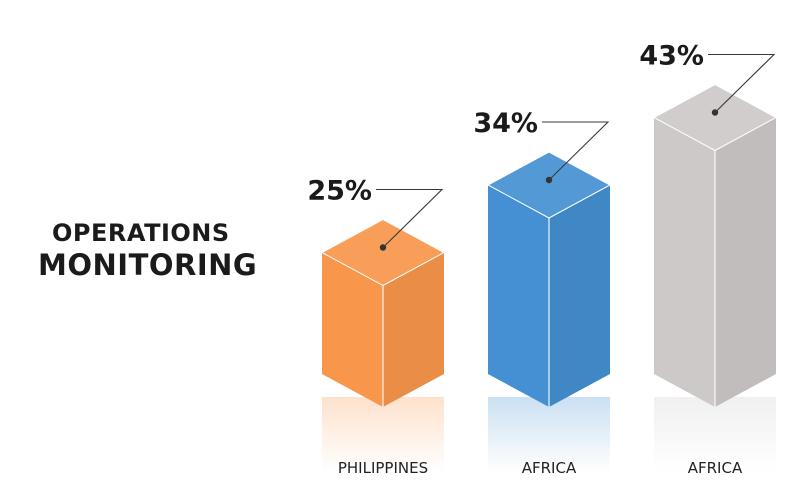 Image resolution: width=800 pixels, height=500 pixels. What do you see at coordinates (148, 265) in the screenshot?
I see `chart-title-line-2: MONITORING` at bounding box center [148, 265].